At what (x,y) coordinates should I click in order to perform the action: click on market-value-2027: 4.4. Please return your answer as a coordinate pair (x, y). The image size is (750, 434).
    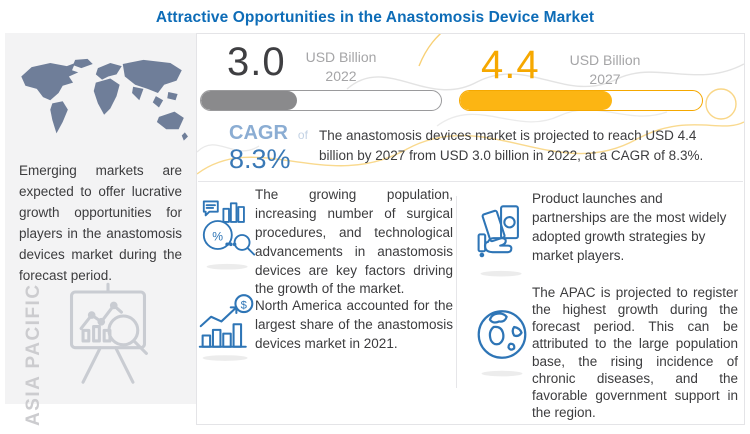
    Looking at the image, I should click on (510, 65).